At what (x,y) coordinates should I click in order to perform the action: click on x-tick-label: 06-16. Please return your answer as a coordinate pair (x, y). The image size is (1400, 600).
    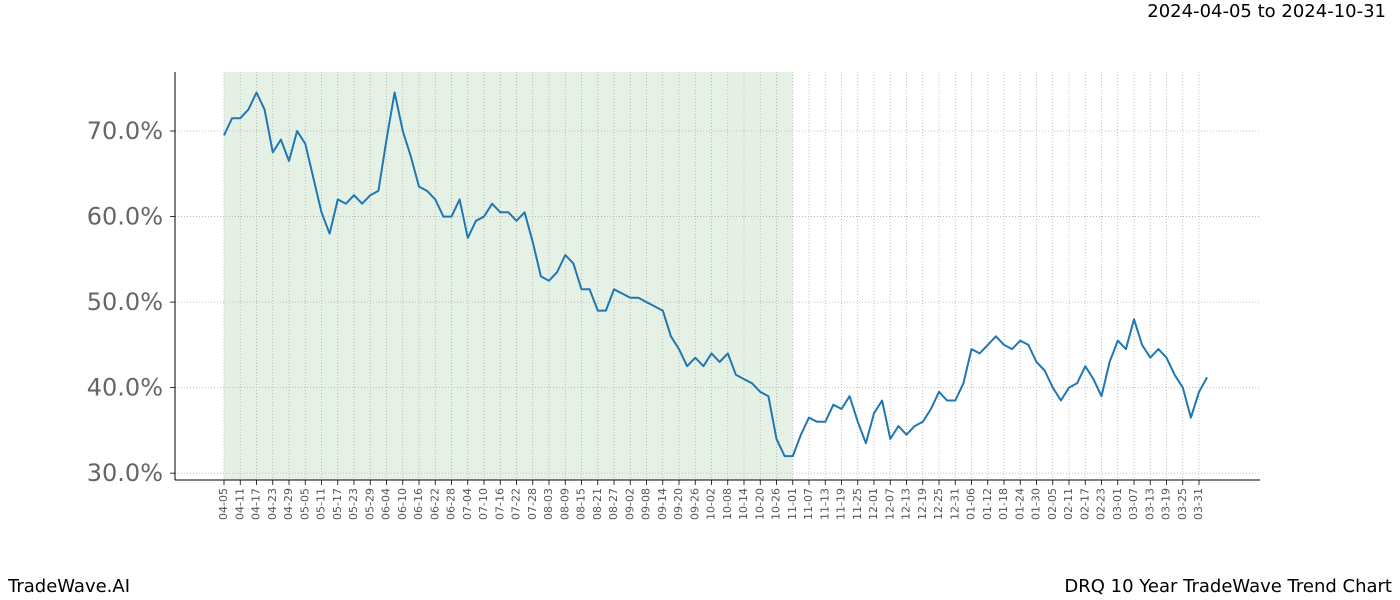
    Looking at the image, I should click on (418, 504).